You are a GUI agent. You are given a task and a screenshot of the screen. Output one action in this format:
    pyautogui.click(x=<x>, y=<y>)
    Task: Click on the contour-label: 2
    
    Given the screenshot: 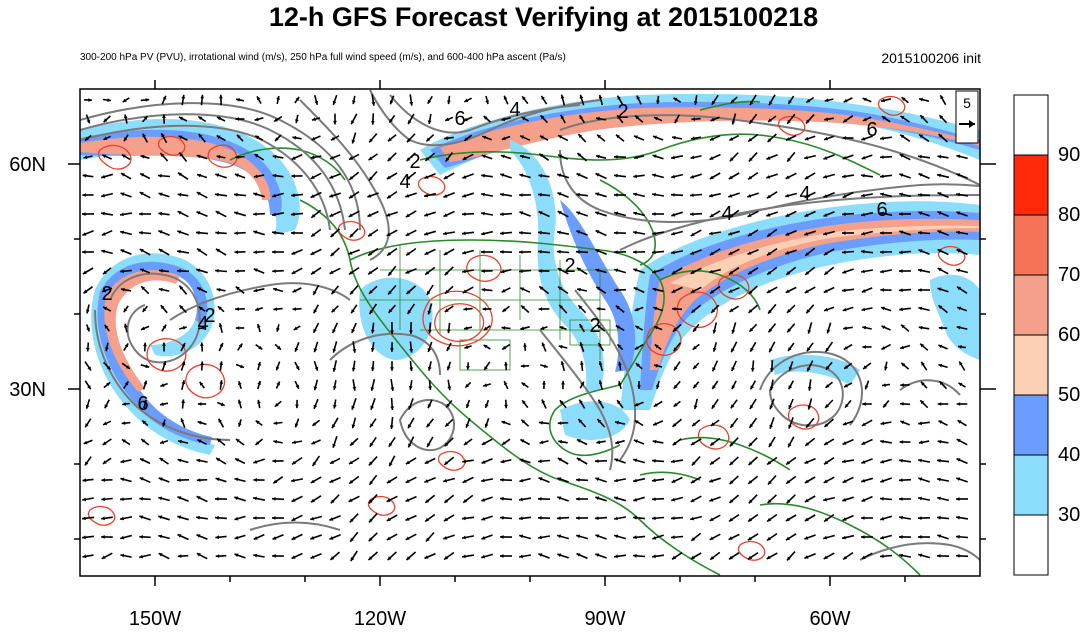 What is the action you would take?
    pyautogui.click(x=569, y=266)
    